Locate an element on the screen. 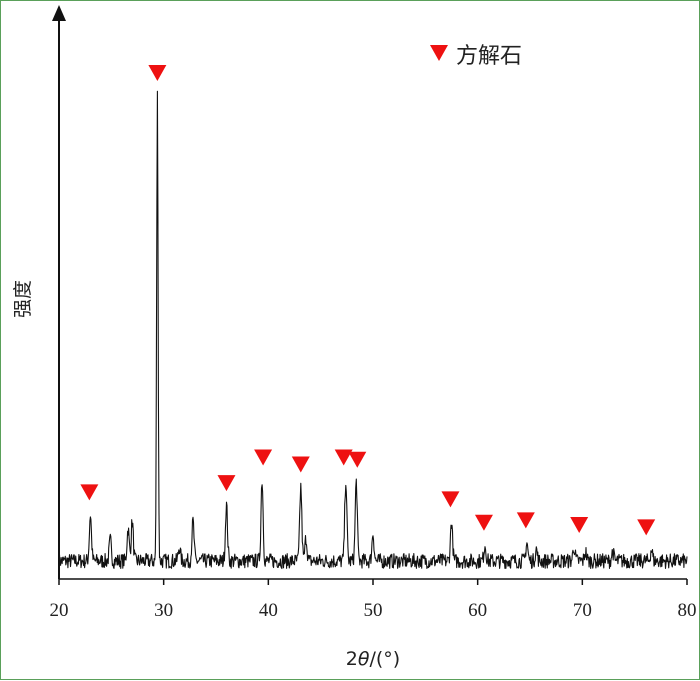 The width and height of the screenshot is (700, 681). legend-marker is located at coordinates (439, 53).